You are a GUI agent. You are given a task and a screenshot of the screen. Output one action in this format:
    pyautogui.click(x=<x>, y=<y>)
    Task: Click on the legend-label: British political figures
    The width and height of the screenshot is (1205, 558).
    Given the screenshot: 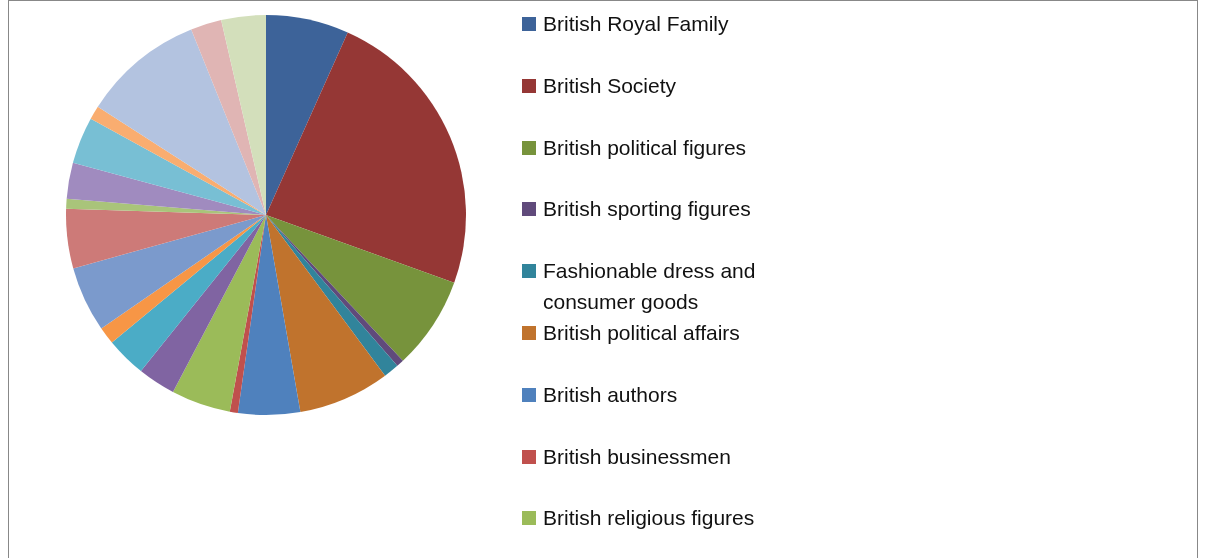 What is the action you would take?
    pyautogui.click(x=645, y=147)
    